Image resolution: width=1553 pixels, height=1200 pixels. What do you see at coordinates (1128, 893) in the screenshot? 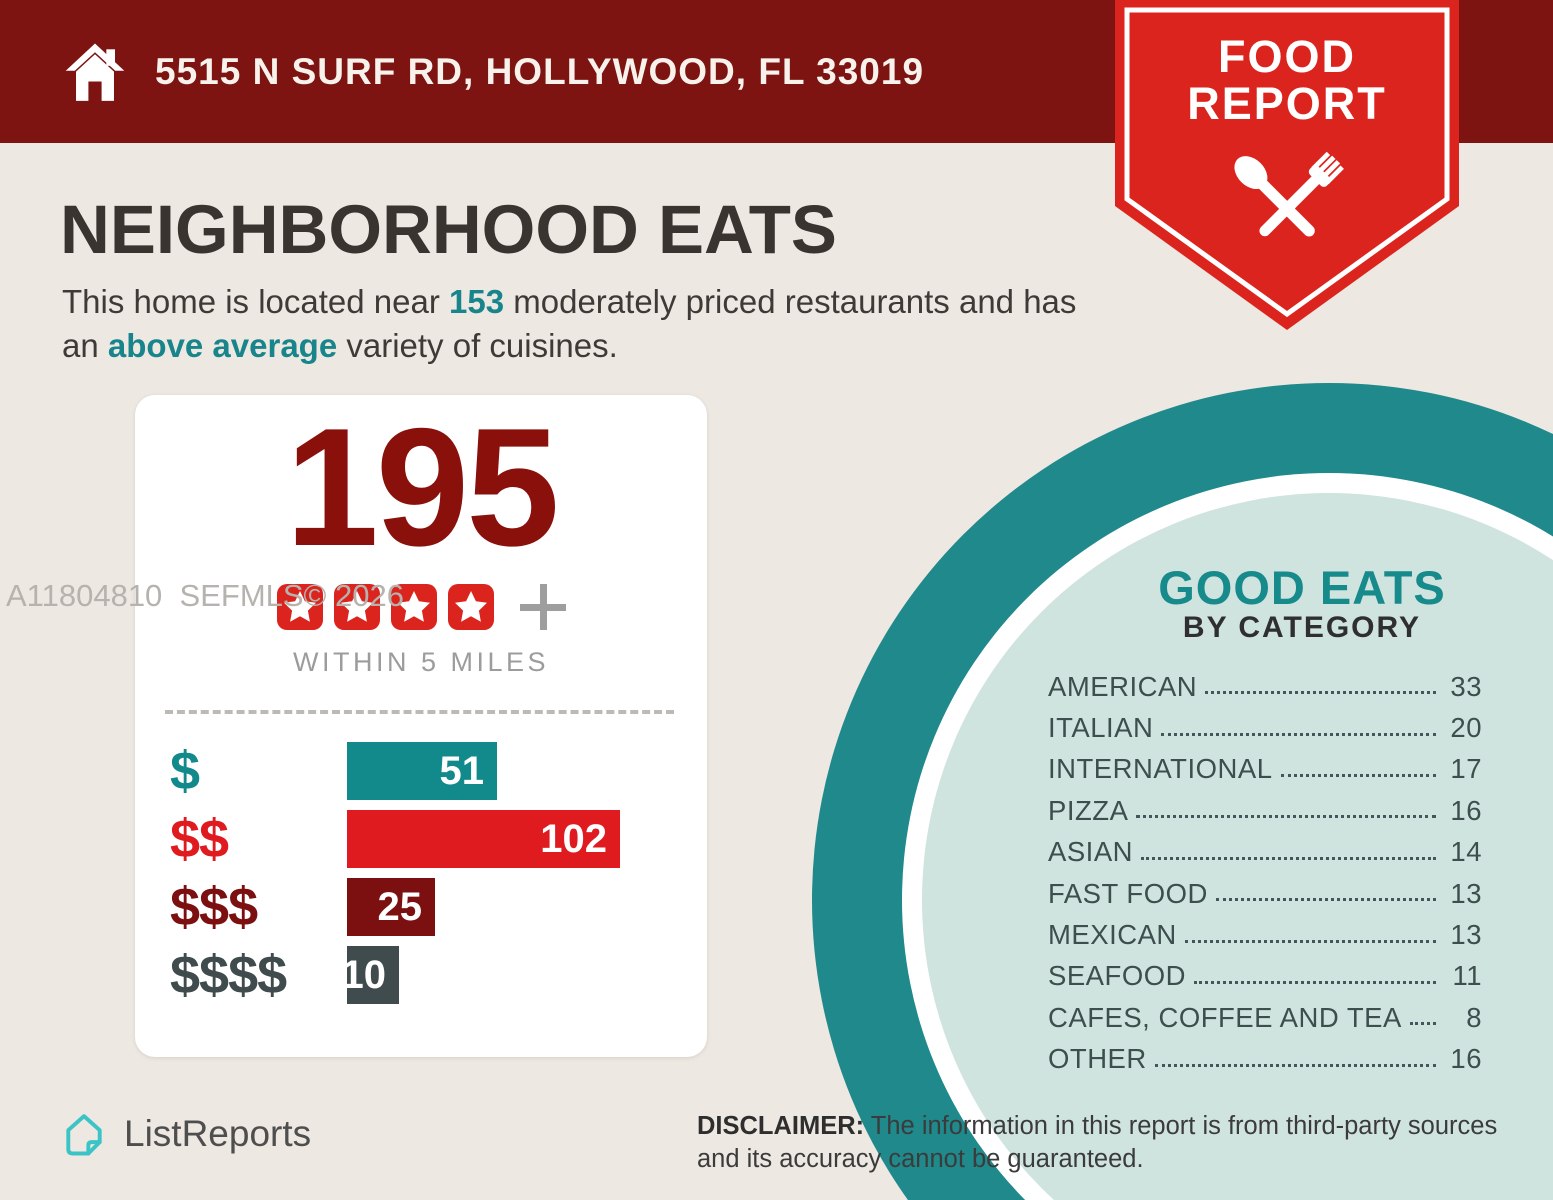
I see `category-label: FAST FOOD` at bounding box center [1128, 893].